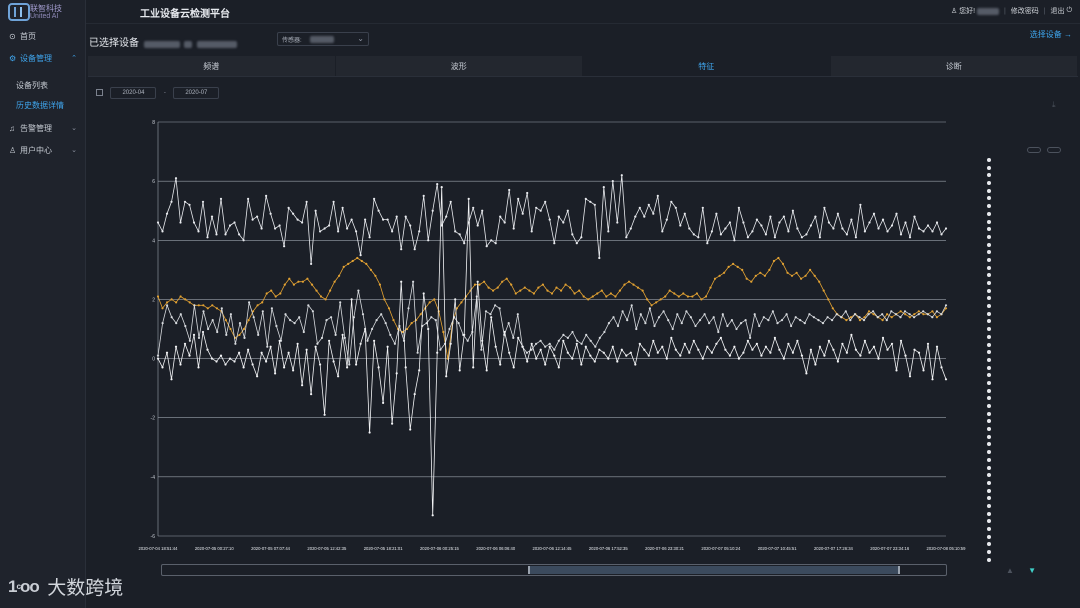 Image resolution: width=1080 pixels, height=608 pixels. I want to click on tab-waveform: 波形, so click(459, 66).